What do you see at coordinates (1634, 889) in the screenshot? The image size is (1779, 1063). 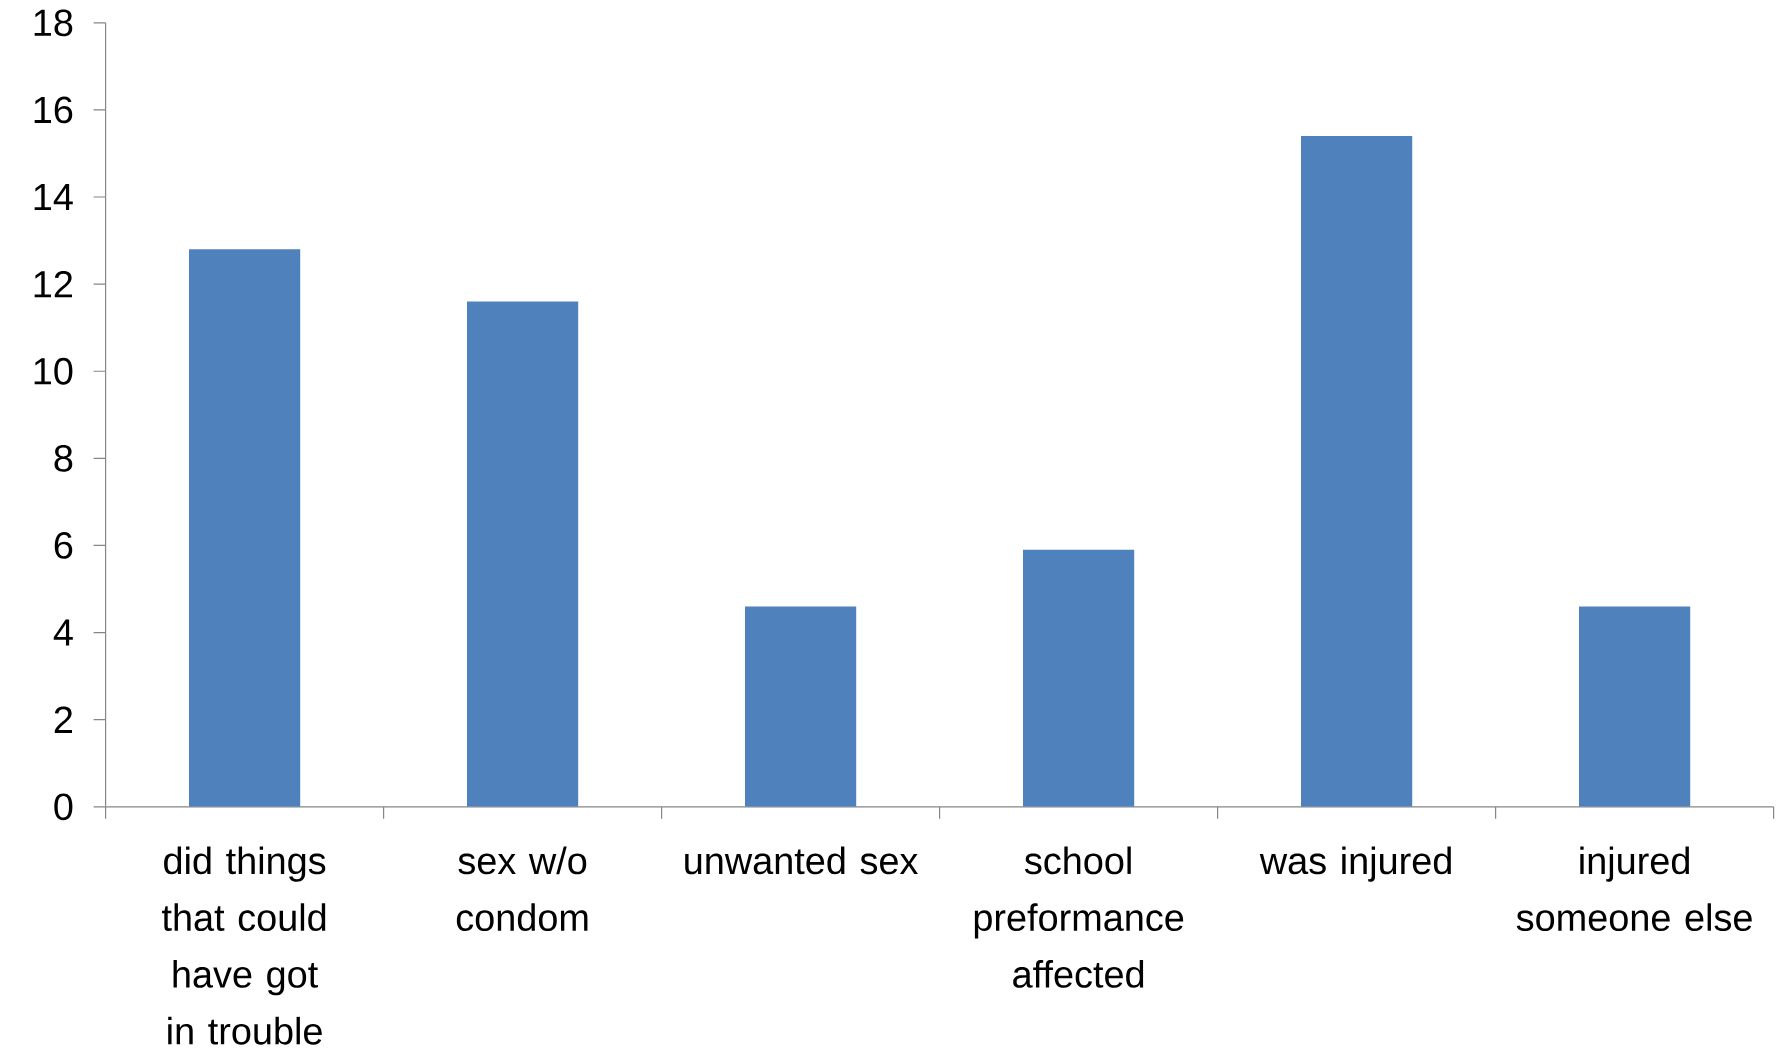 I see `x-tick-label: injured someone else` at bounding box center [1634, 889].